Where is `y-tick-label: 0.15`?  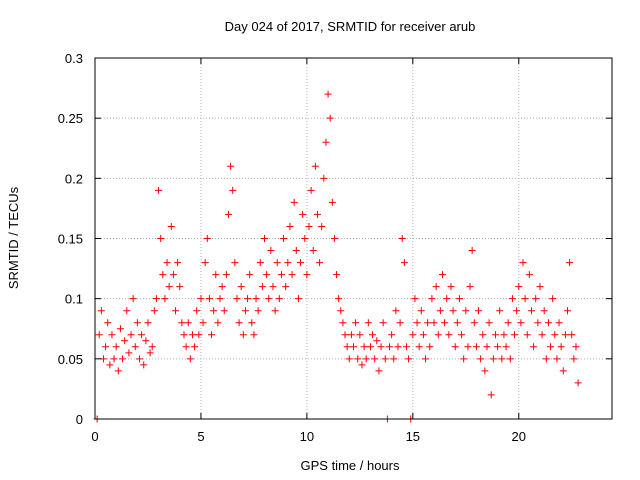
y-tick-label: 0.15 is located at coordinates (70, 239).